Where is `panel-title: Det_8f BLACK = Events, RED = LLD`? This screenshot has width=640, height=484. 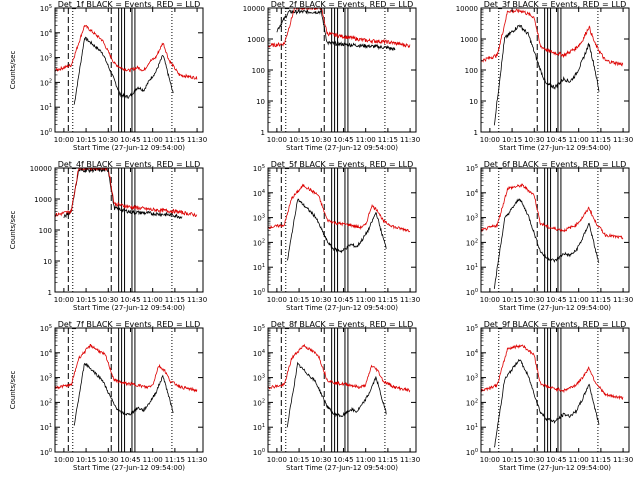 panel-title: Det_8f BLACK = Events, RED = LLD is located at coordinates (342, 324).